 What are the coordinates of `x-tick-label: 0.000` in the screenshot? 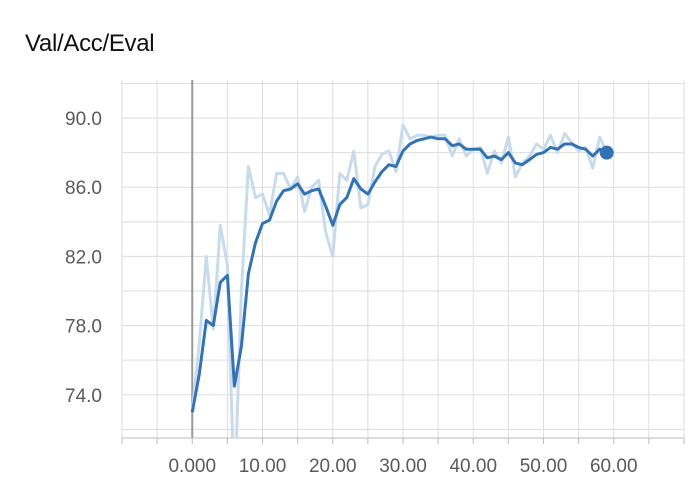 It's located at (192, 466).